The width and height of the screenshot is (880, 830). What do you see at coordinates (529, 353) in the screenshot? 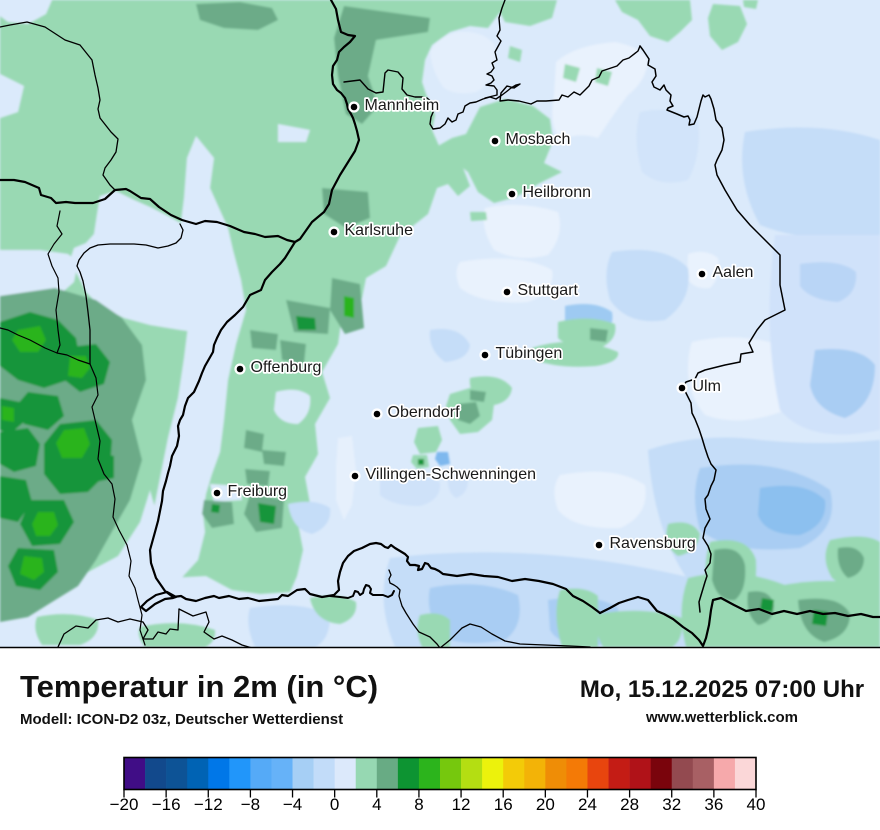
I see `svg-text: Tübingen` at bounding box center [529, 353].